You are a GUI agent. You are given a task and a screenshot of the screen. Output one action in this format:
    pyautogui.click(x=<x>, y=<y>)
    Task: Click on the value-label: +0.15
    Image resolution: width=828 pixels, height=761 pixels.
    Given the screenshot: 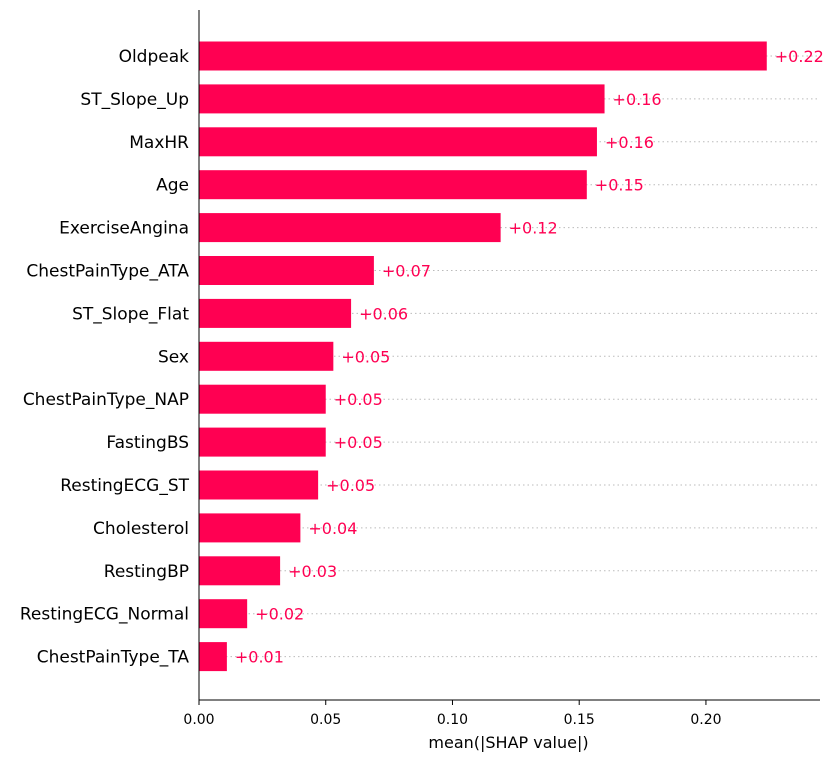 What is the action you would take?
    pyautogui.click(x=619, y=185)
    